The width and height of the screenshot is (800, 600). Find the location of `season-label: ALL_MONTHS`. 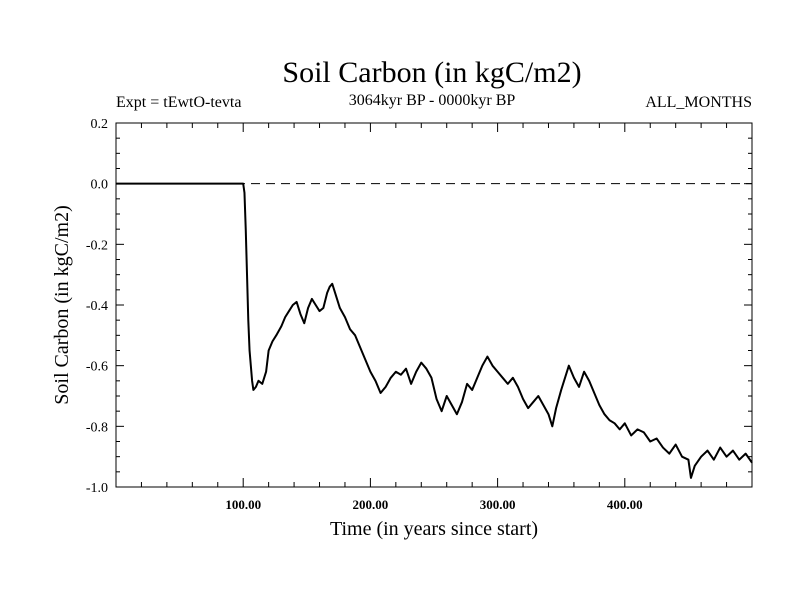

season-label: ALL_MONTHS is located at coordinates (698, 102).